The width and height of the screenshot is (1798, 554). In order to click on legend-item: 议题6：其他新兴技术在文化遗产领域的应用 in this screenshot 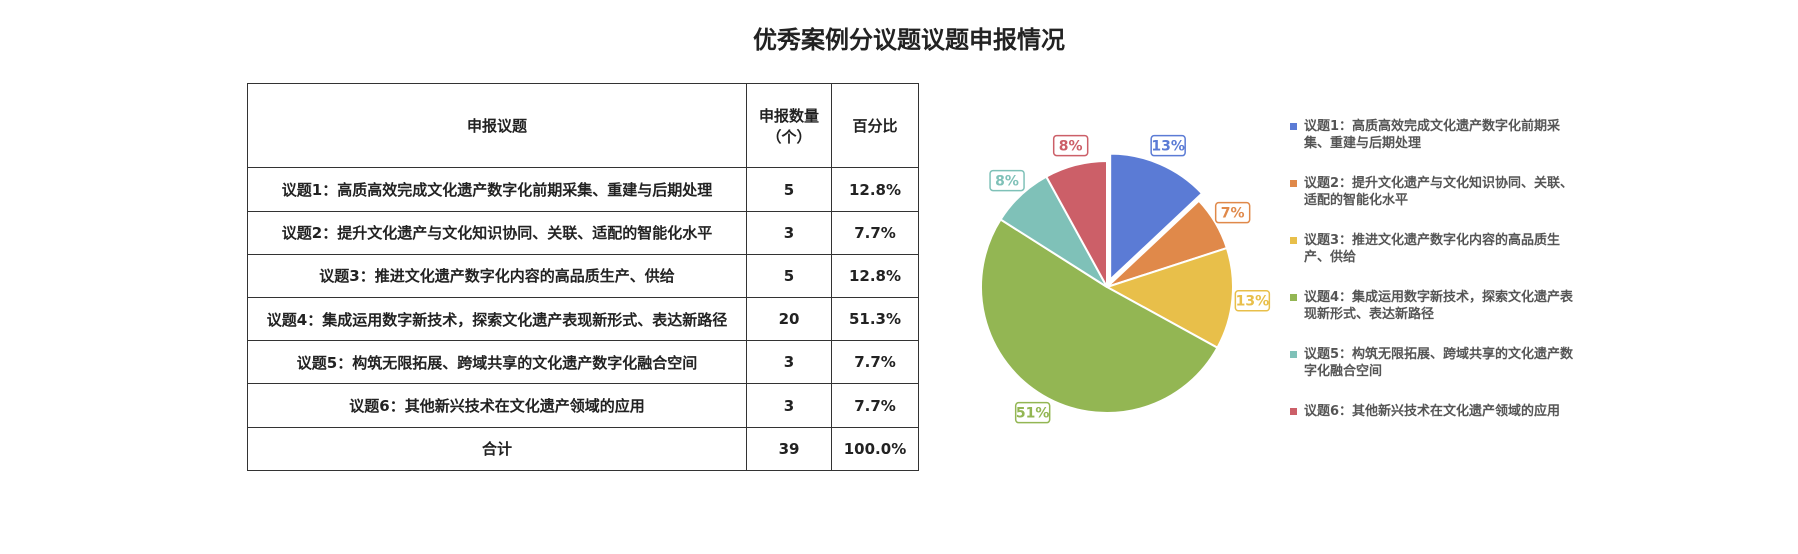, I will do `click(1432, 411)`.